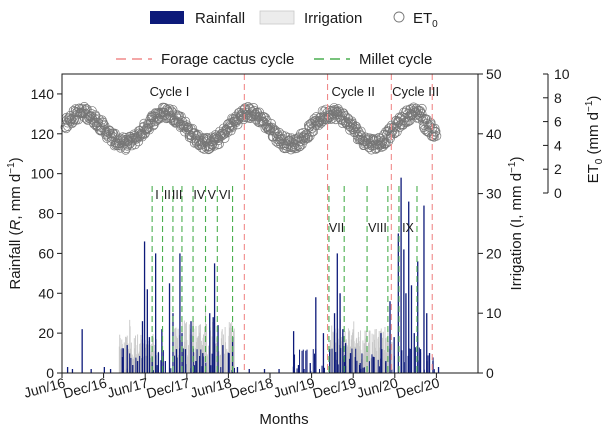 The width and height of the screenshot is (612, 435). Describe the element at coordinates (415, 91) in the screenshot. I see `crop-cycle-label: Cycle III` at that location.